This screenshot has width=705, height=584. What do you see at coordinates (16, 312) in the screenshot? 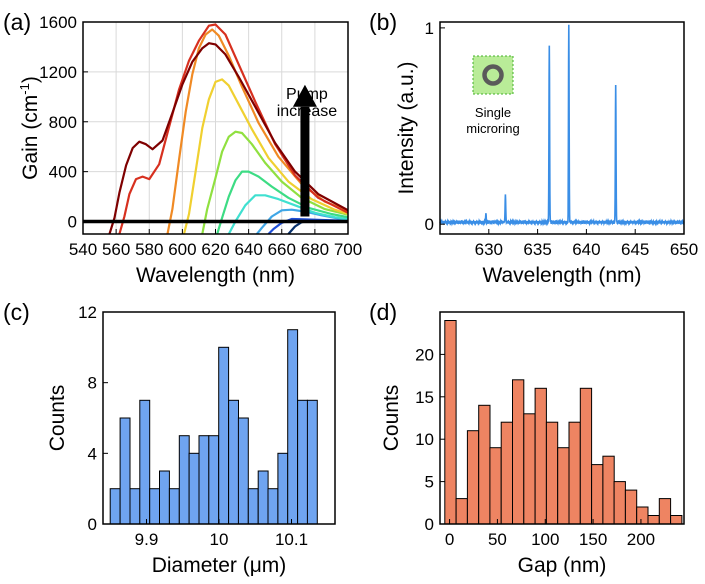
I see `panel-label-c: (c)` at bounding box center [16, 312].